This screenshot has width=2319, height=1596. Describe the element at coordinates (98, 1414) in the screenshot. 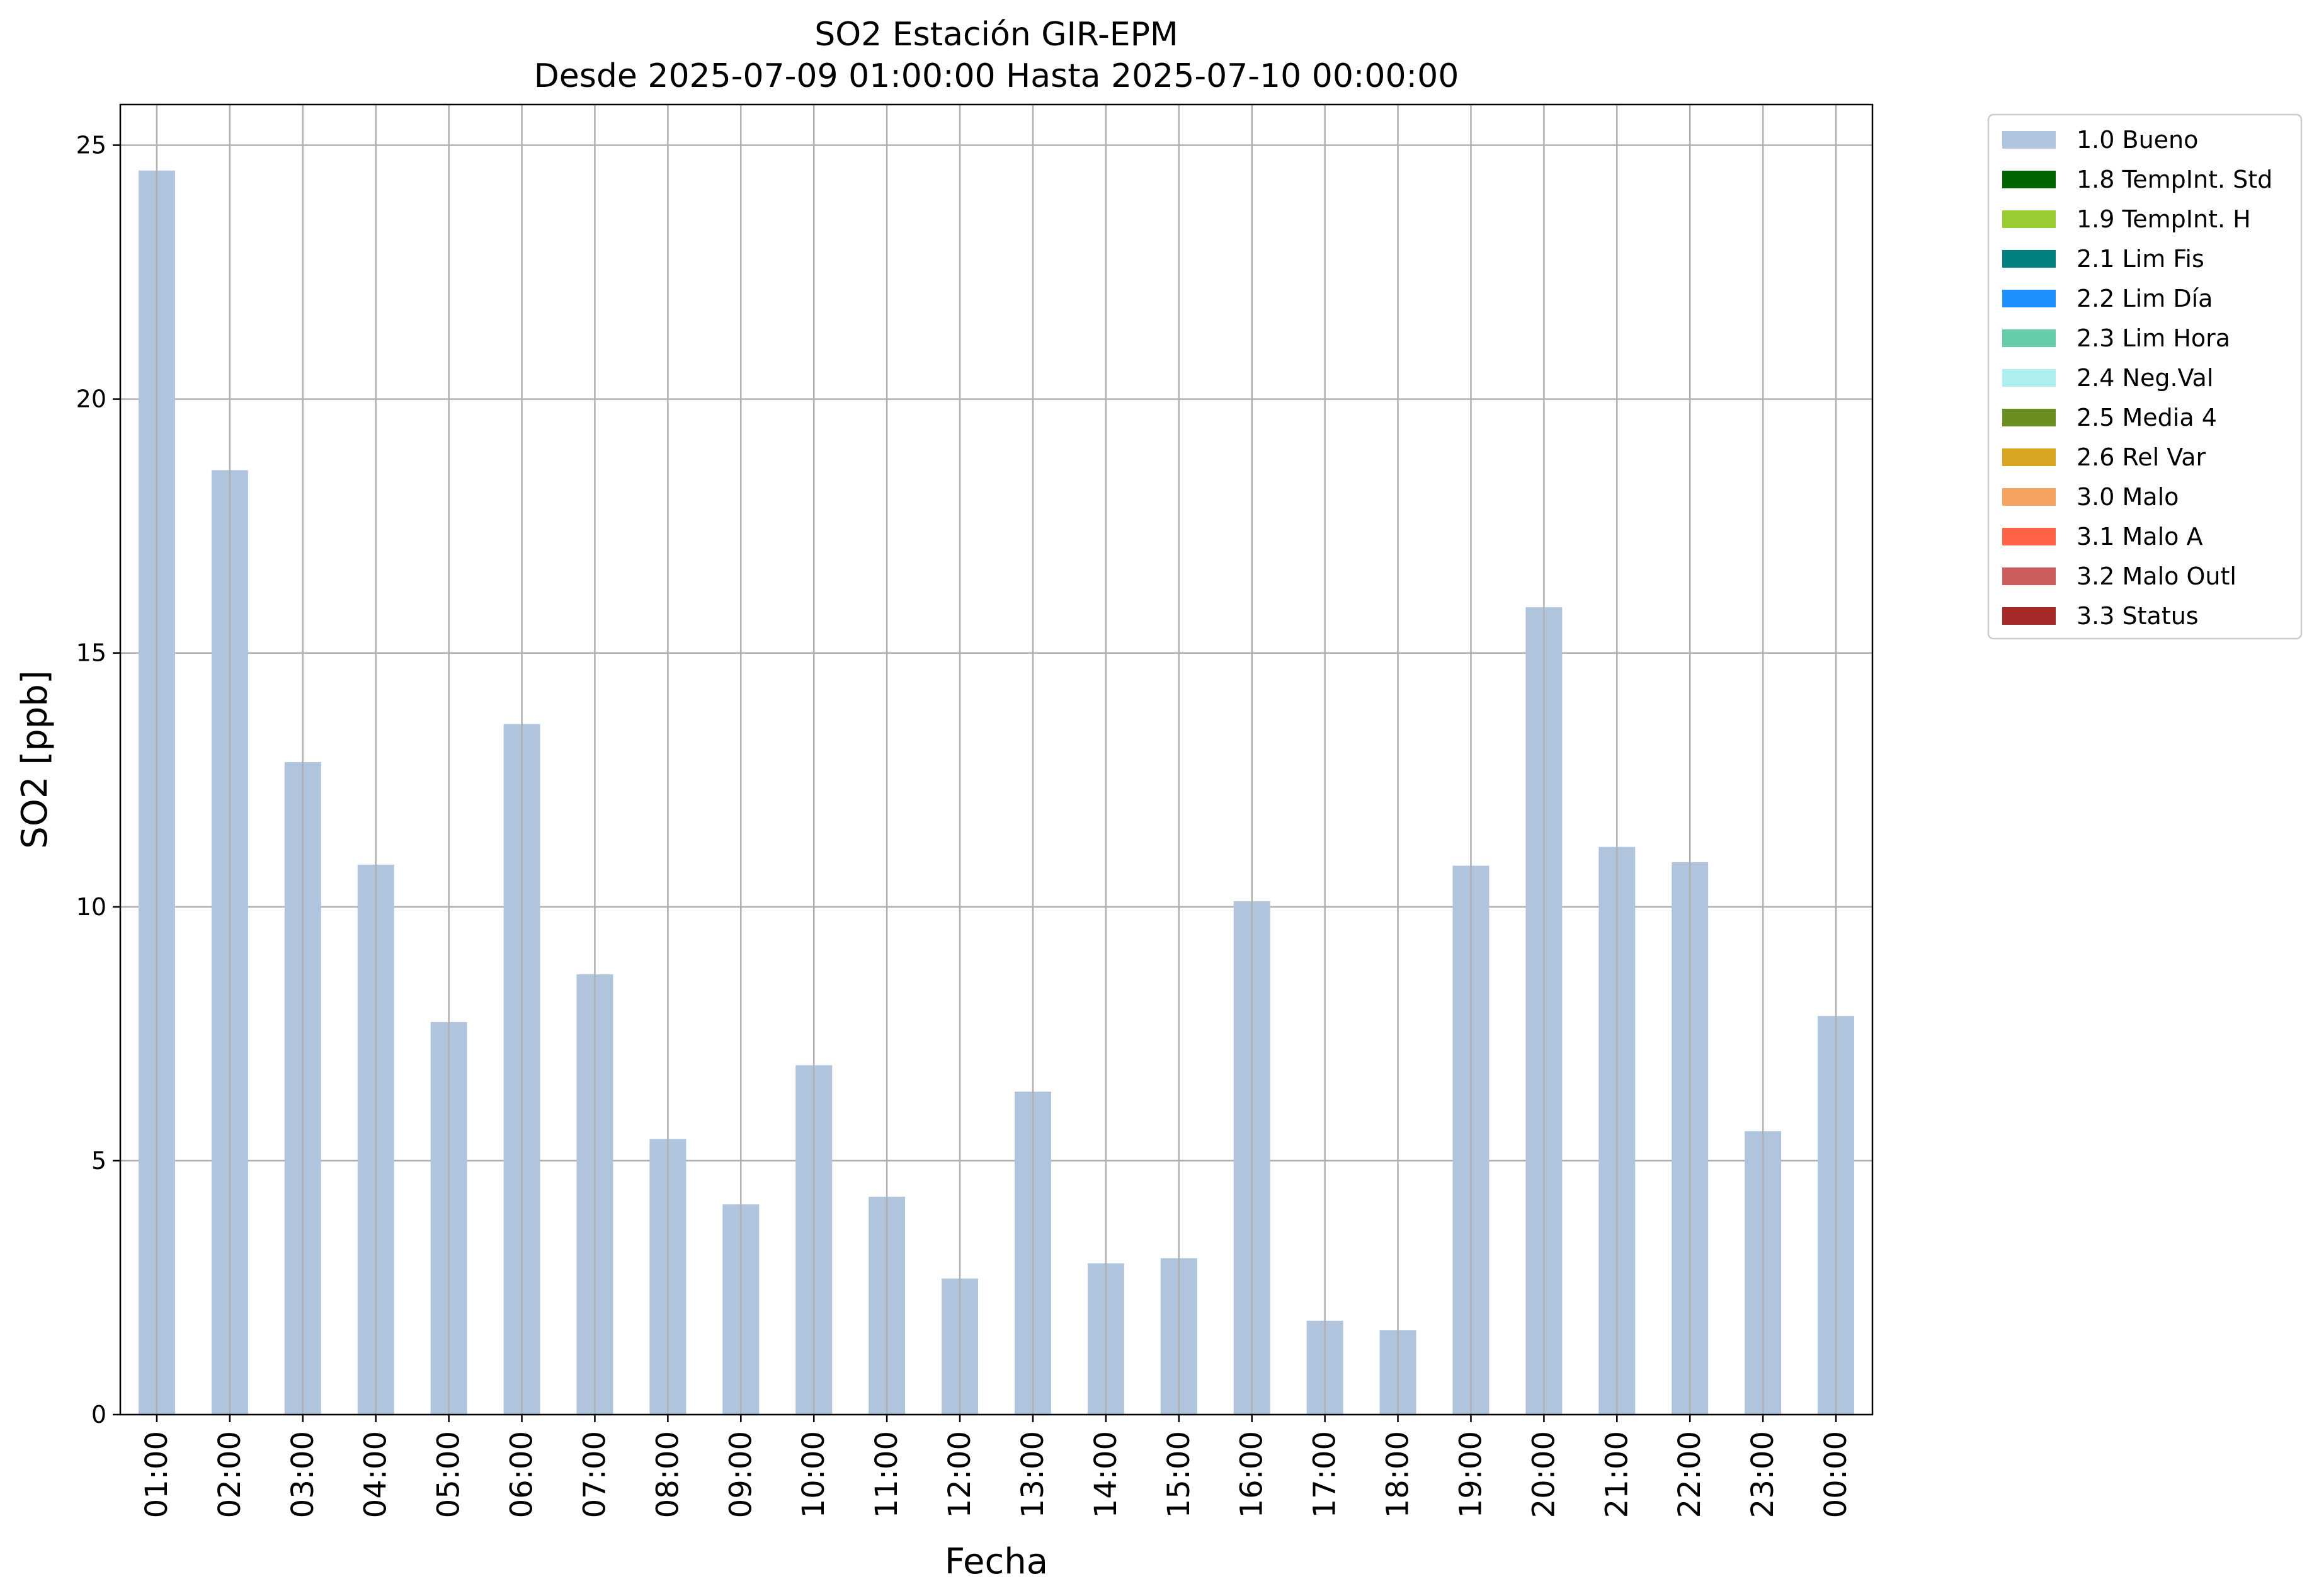

I see `y-tick-label: 0` at that location.